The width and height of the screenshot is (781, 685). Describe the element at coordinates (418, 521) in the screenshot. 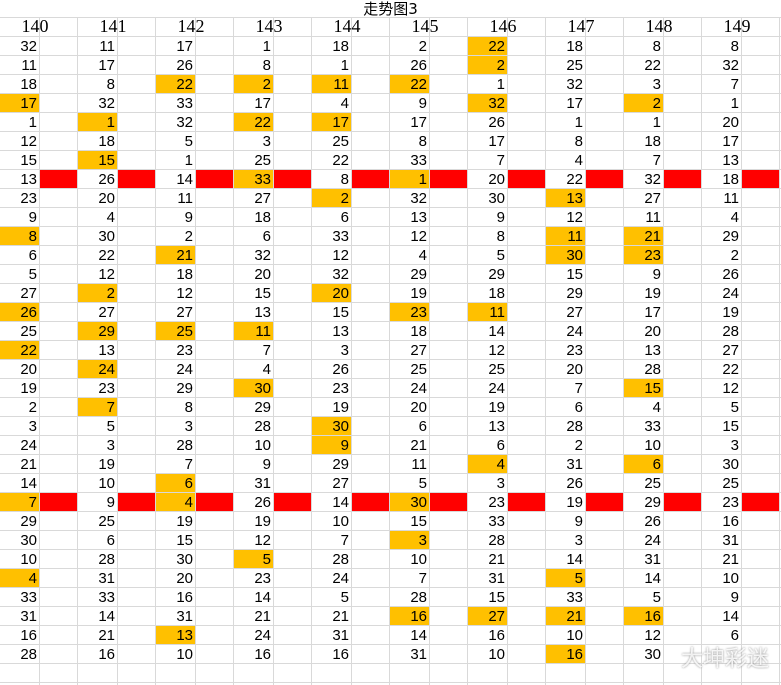

I see `cell-value: 15` at that location.